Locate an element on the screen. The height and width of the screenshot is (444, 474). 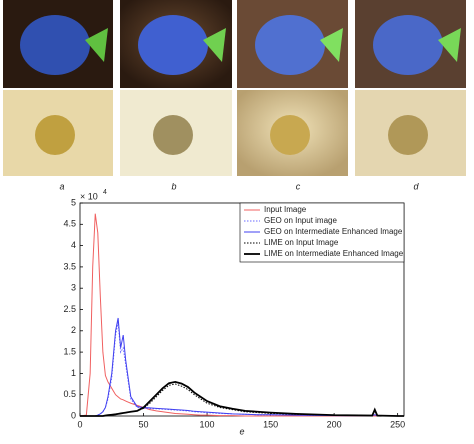
legend-label: GEO on Intermediate Enhanced Image is located at coordinates (333, 231).